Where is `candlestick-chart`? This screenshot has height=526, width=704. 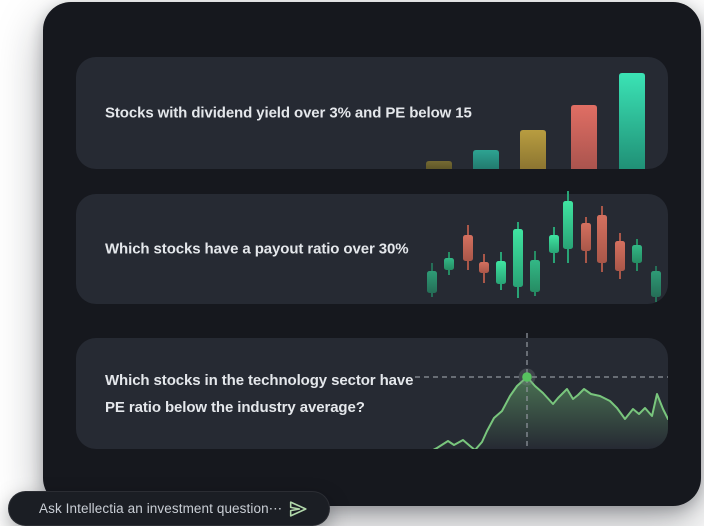
candlestick-chart is located at coordinates (544, 246).